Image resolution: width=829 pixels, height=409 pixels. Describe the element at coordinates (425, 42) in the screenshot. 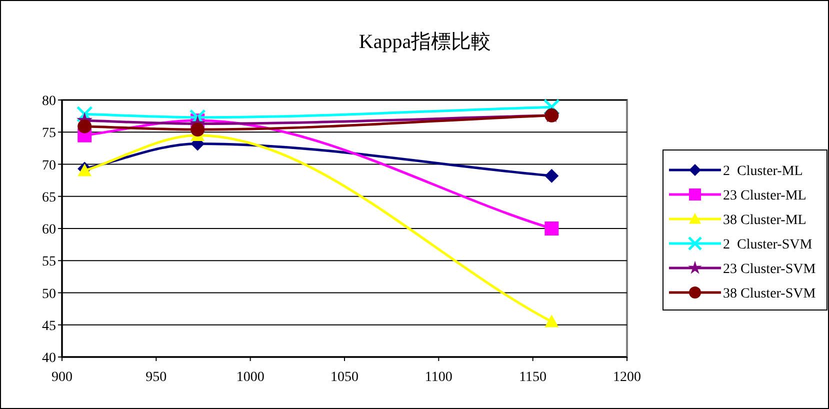

I see `chart-title: Kappa指標比較` at that location.